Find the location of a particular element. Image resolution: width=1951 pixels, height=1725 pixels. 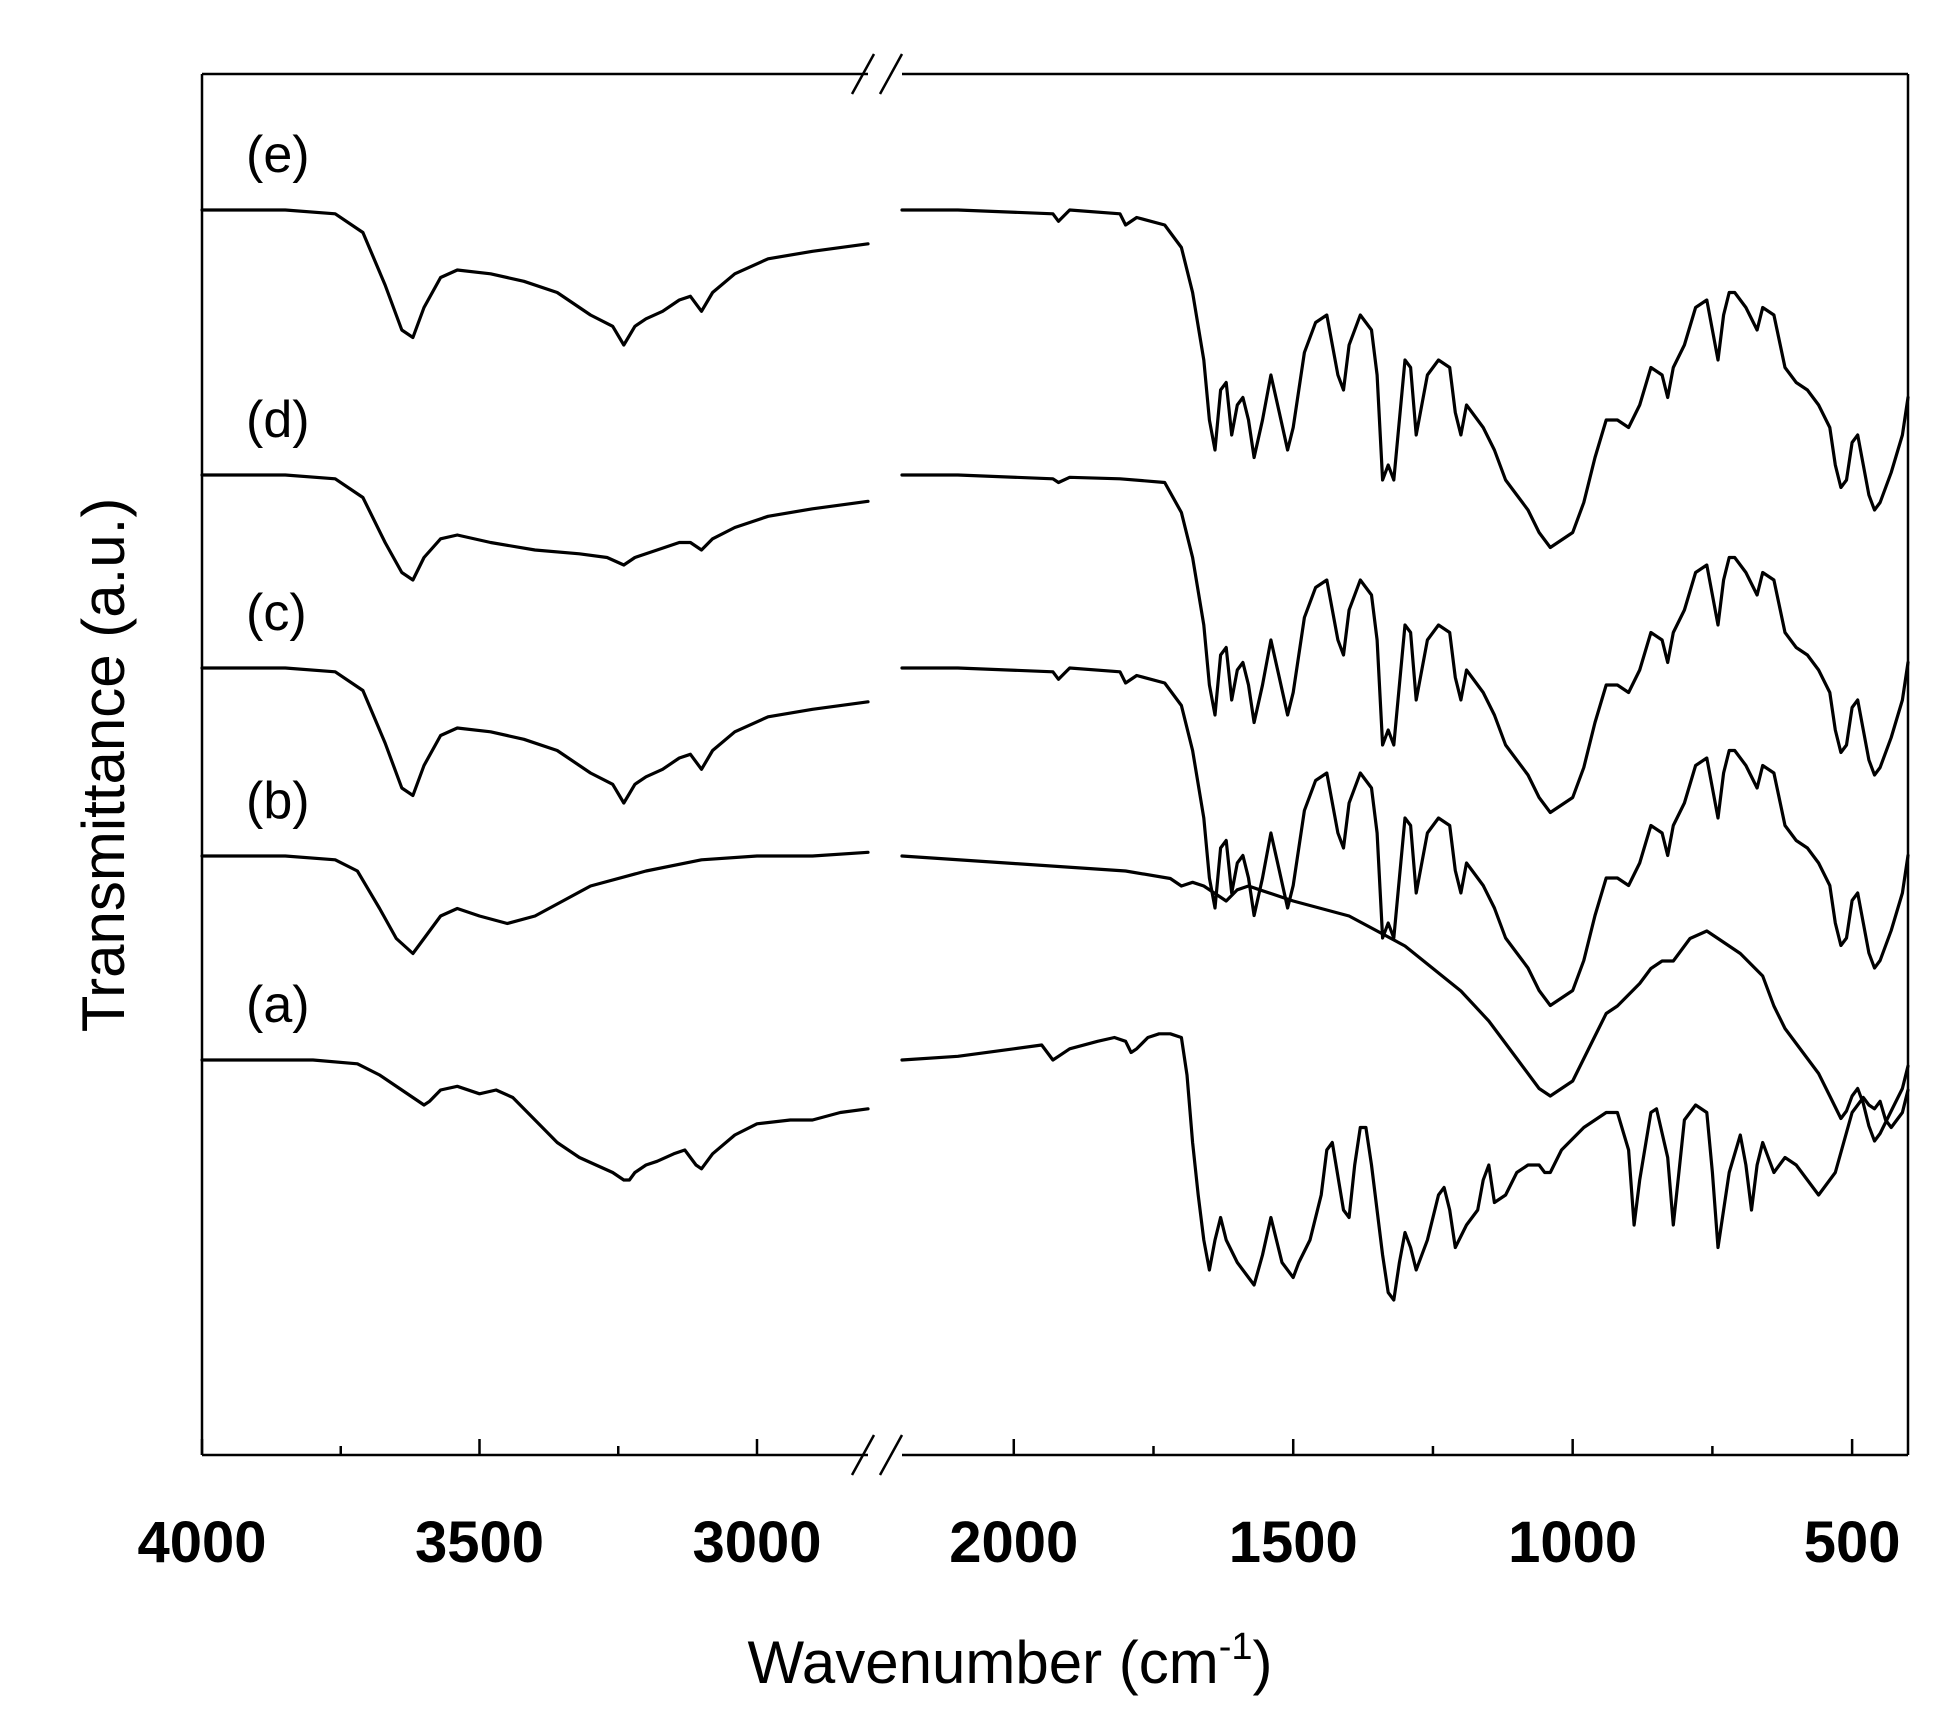

spectrum-a-left is located at coordinates (535, 1120).